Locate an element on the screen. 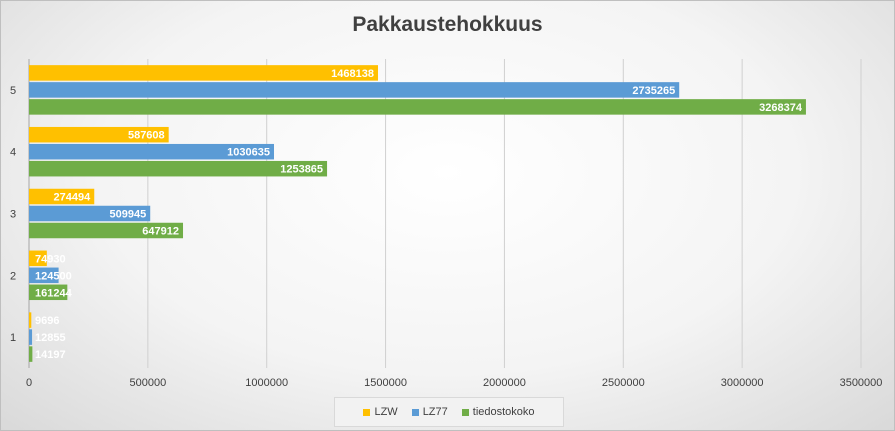  data-label: 1030635 is located at coordinates (248, 153).